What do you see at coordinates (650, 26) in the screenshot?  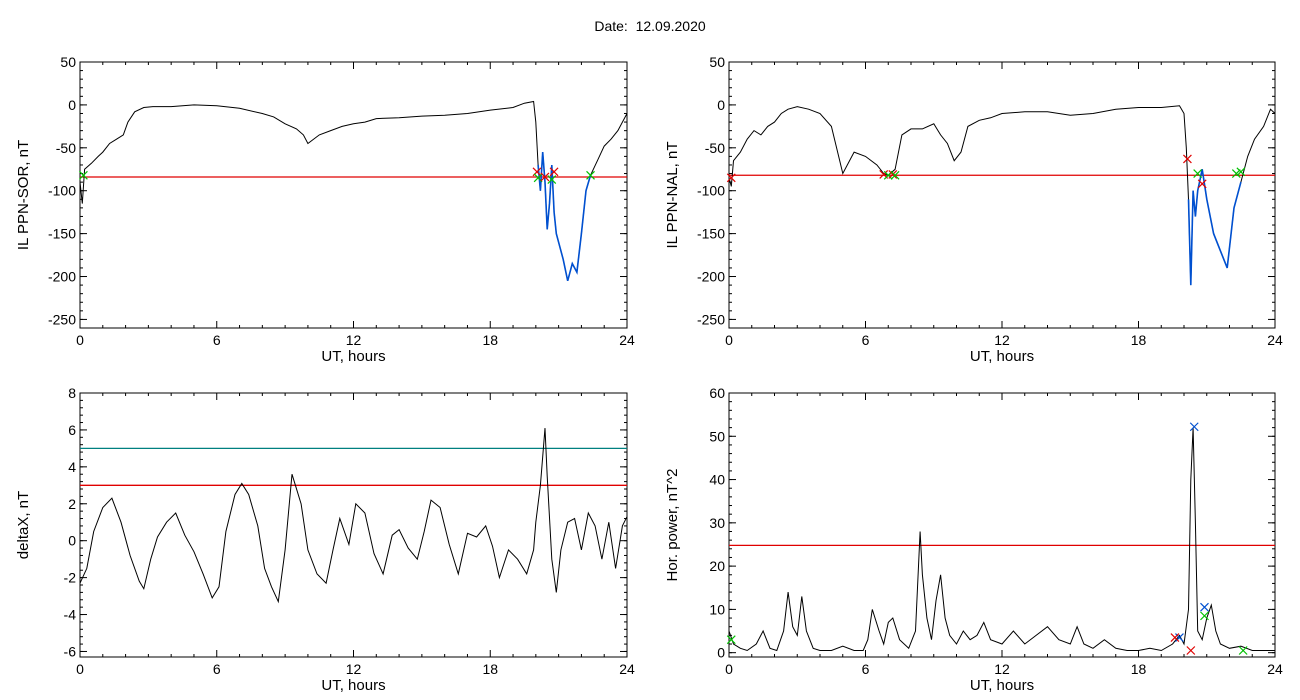 I see `page-title: Date: 12.09.2020` at bounding box center [650, 26].